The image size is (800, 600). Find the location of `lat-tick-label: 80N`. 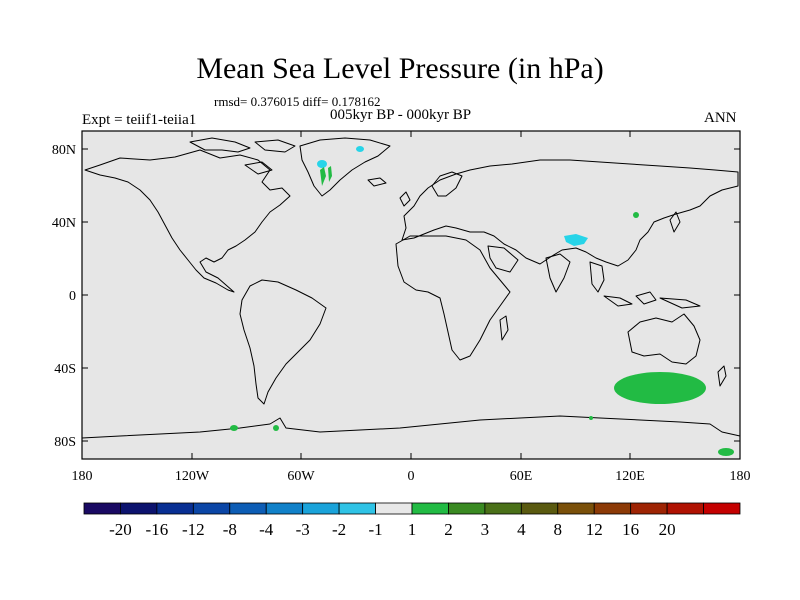

lat-tick-label: 80N is located at coordinates (64, 150).